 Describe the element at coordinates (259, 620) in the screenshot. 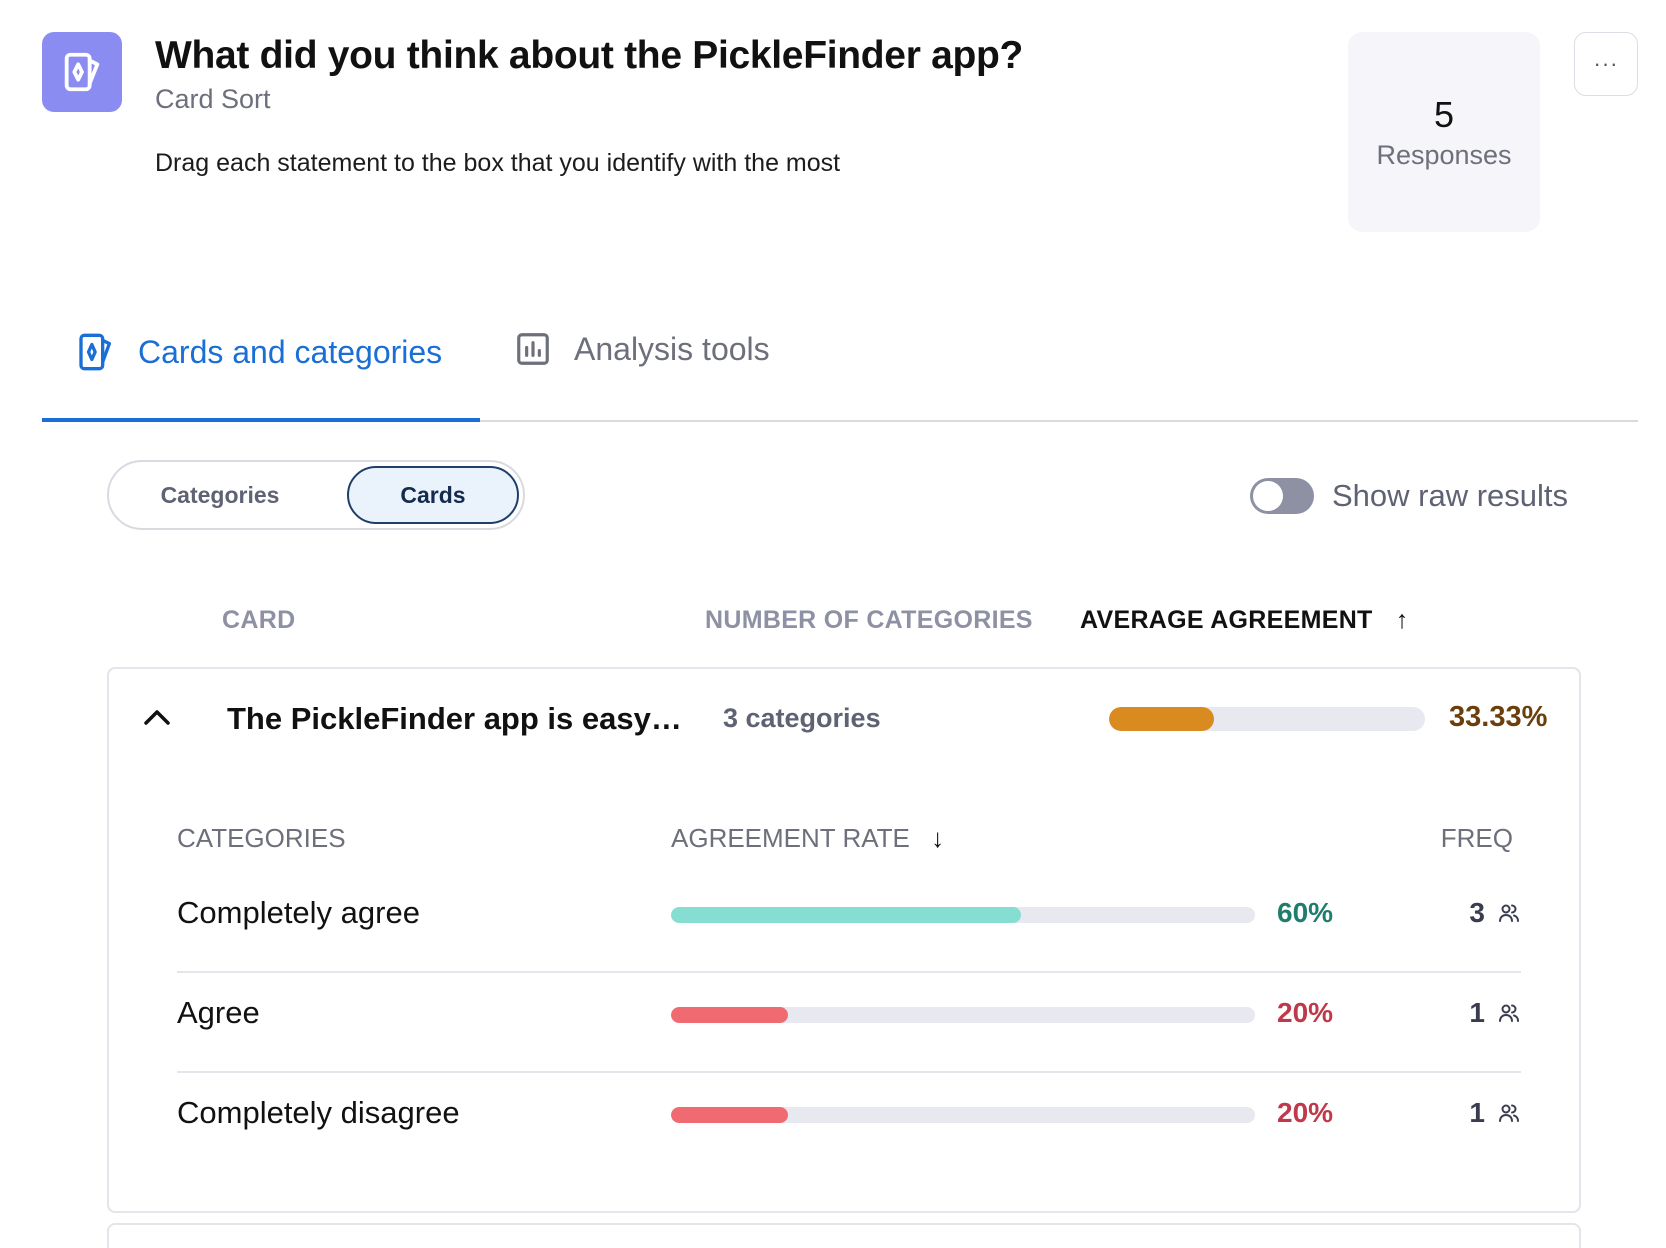

I see `column-header-card: CARD` at that location.